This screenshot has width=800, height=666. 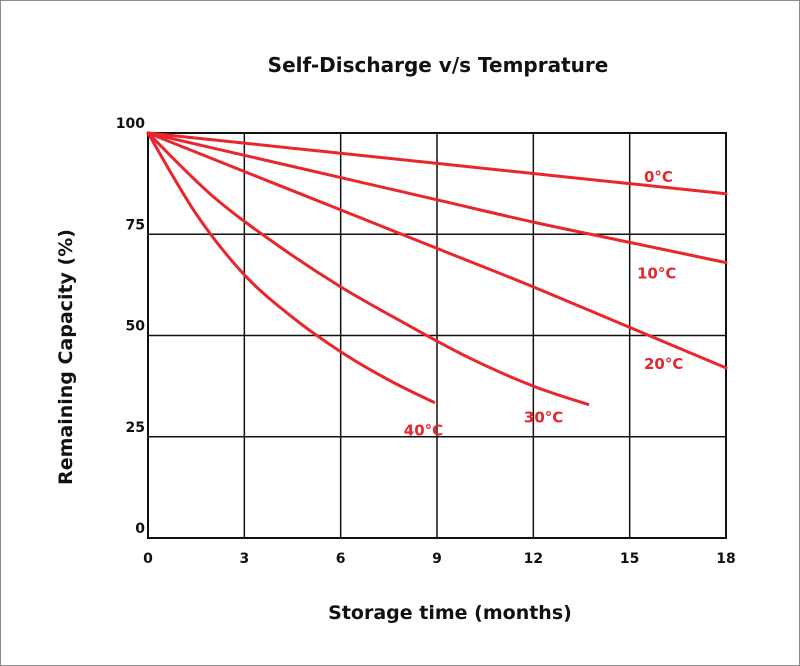 I want to click on x-tick-label: 3, so click(x=244, y=559).